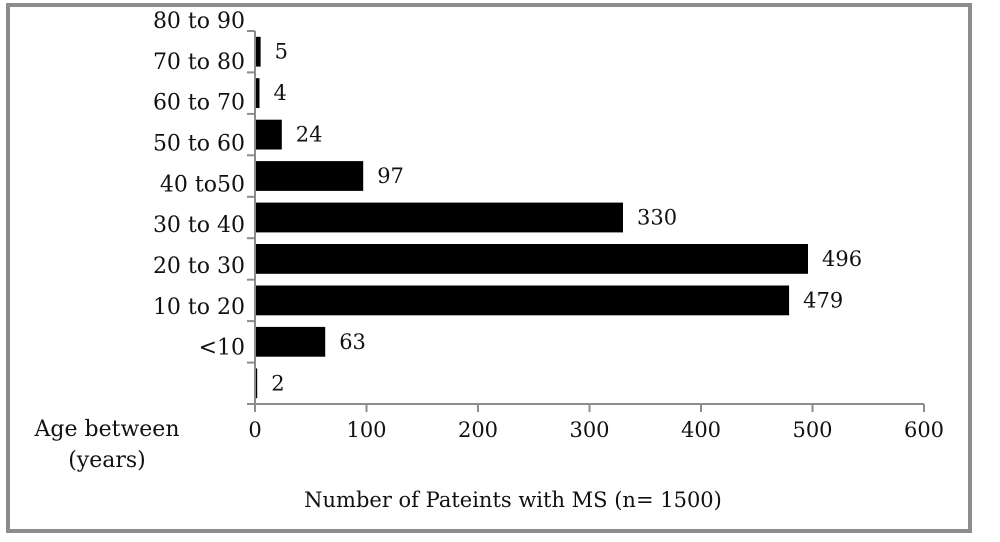  What do you see at coordinates (701, 430) in the screenshot?
I see `x-tick-label-4: 400` at bounding box center [701, 430].